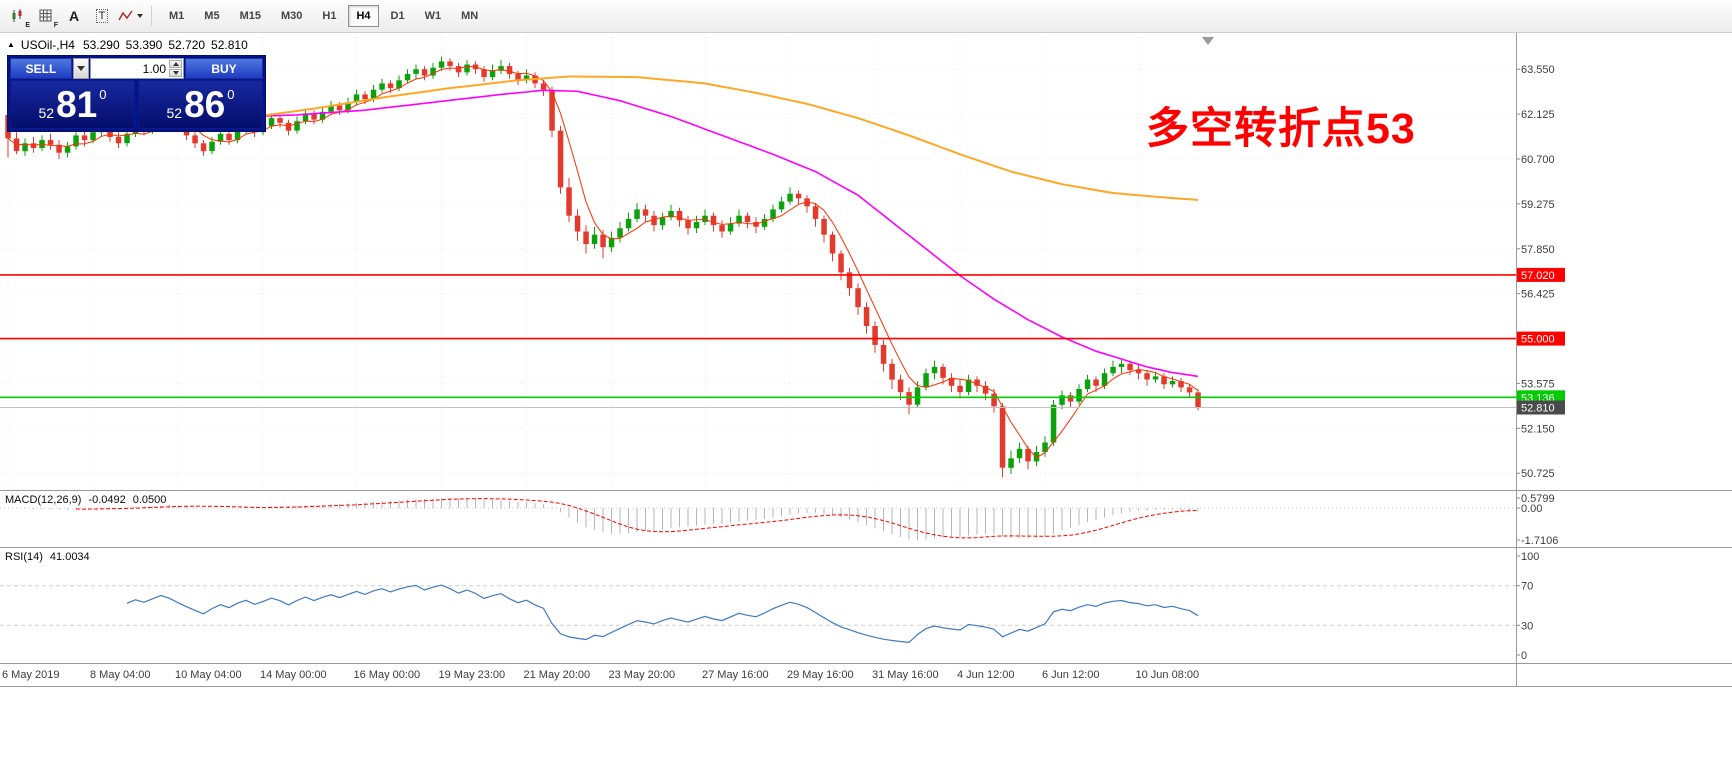  Describe the element at coordinates (398, 16) in the screenshot. I see `tf-button-d1: D1` at that location.